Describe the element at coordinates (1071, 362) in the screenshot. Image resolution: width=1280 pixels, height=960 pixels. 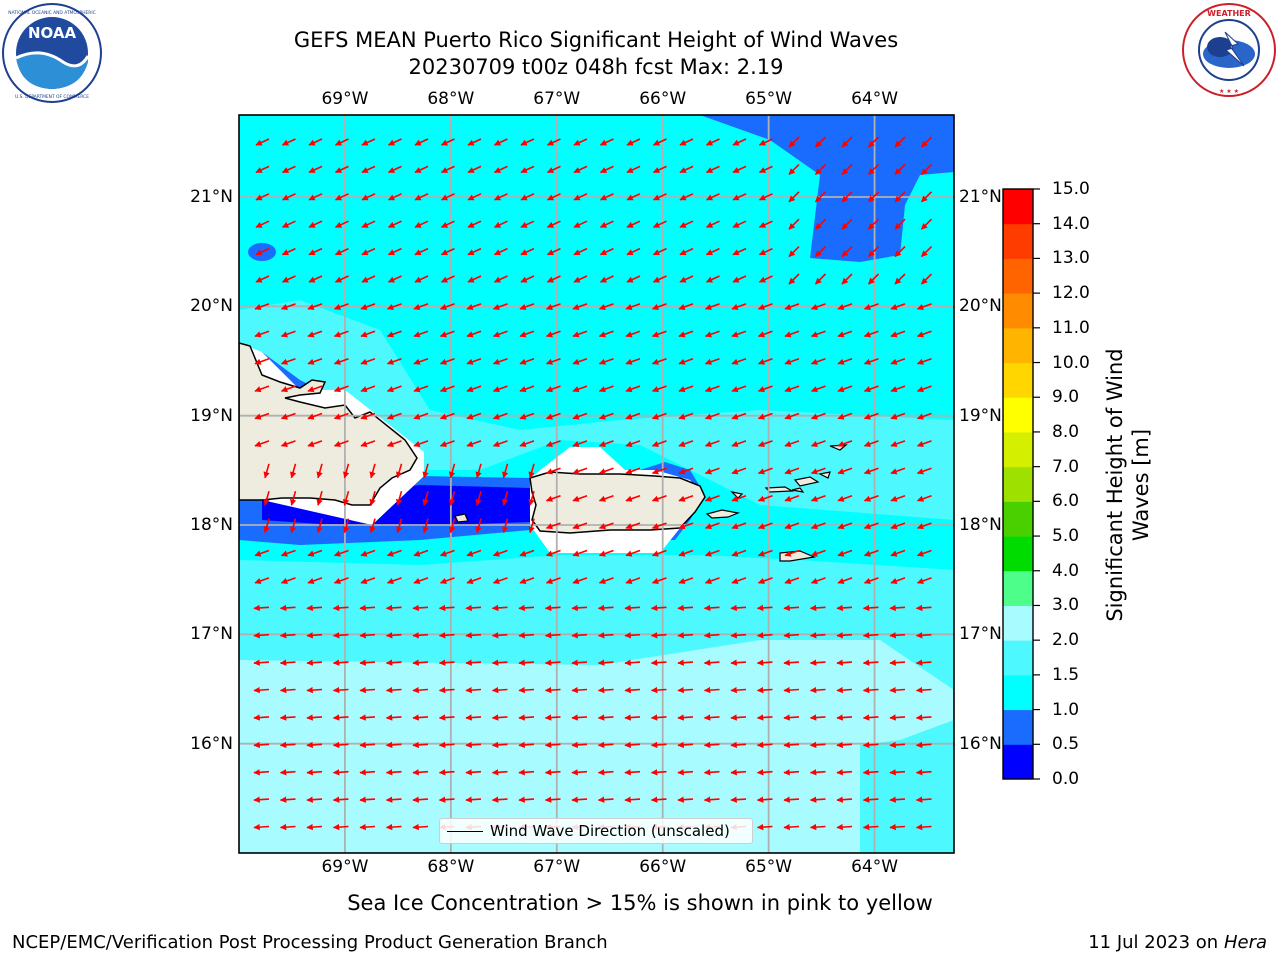
I see `colorbar-tick-label: 10.0` at that location.